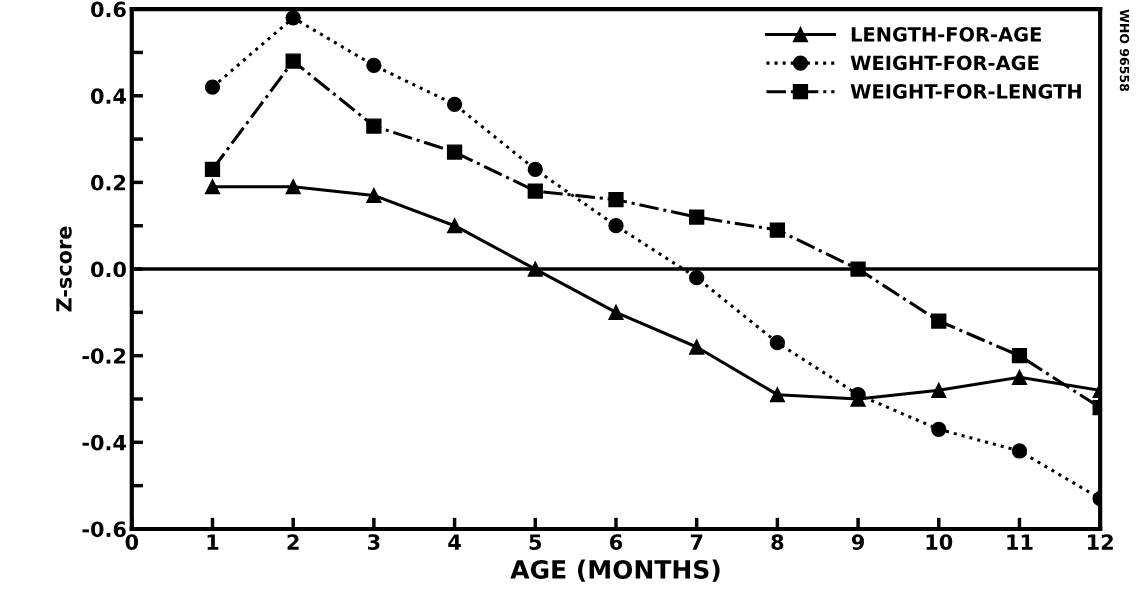  Describe the element at coordinates (857, 542) in the screenshot. I see `x-tick-label: 9` at that location.